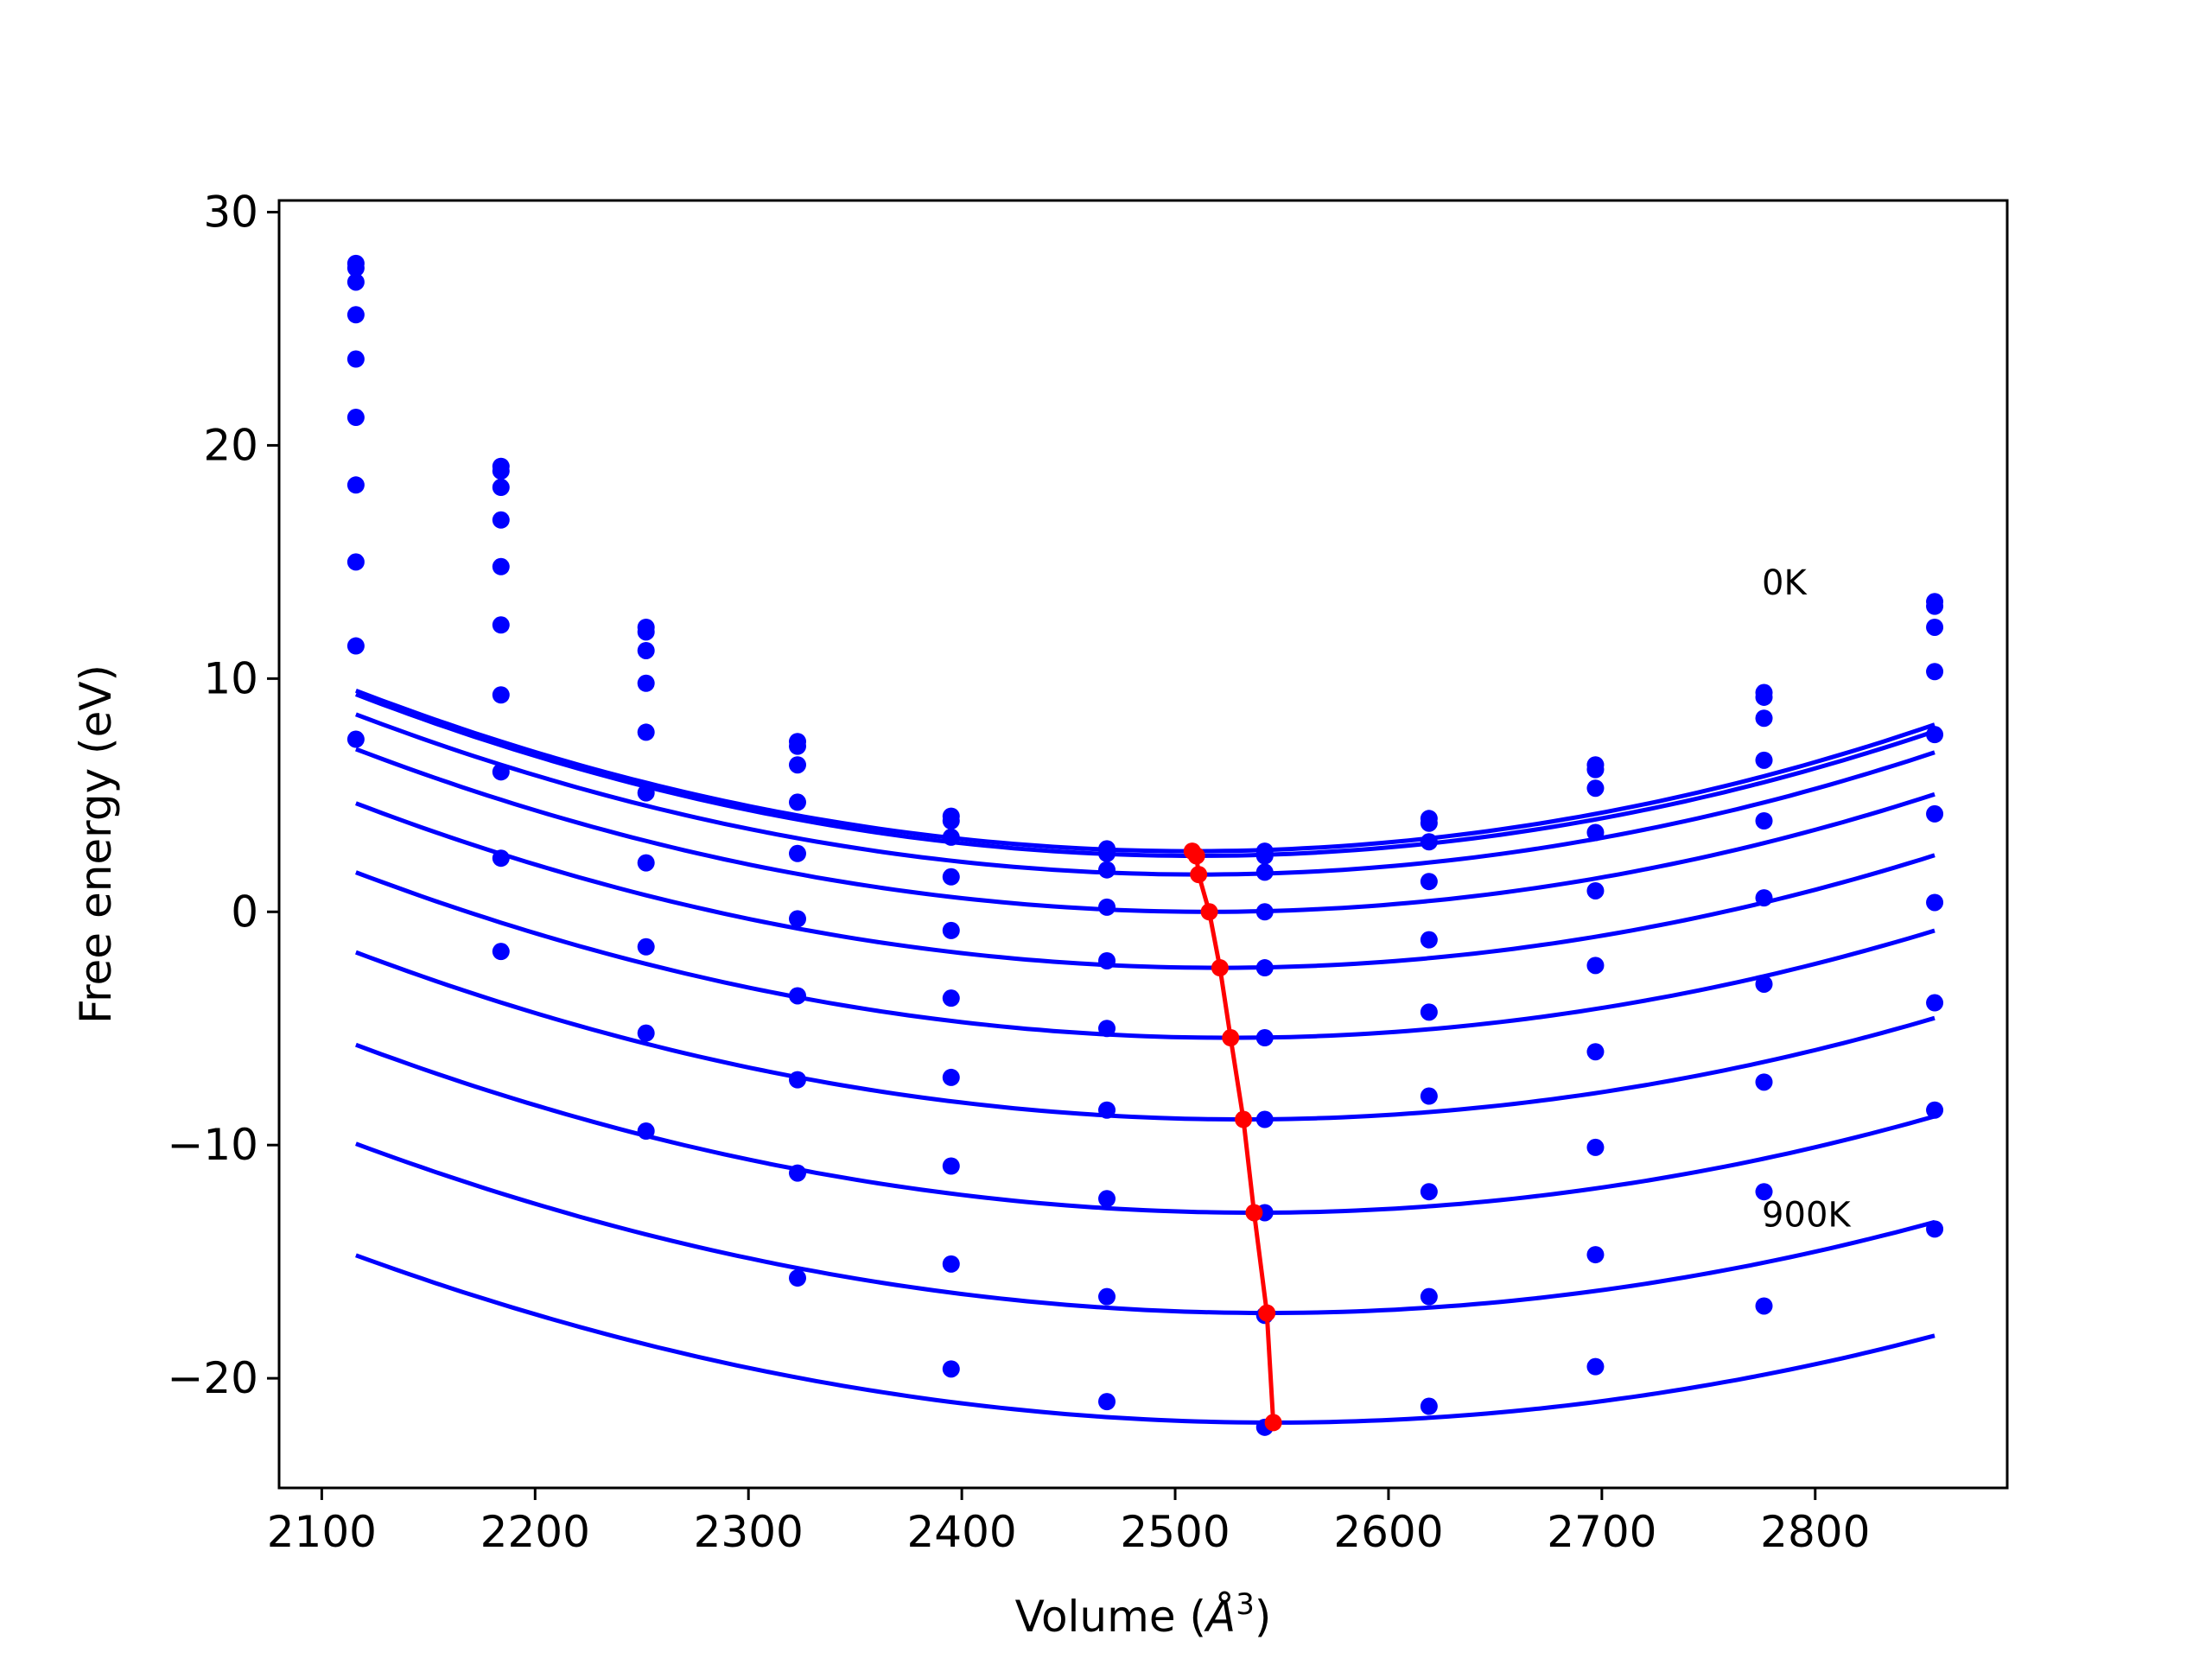  Describe the element at coordinates (1807, 899) in the screenshot. I see `curve-annotations: 0K 900K` at that location.